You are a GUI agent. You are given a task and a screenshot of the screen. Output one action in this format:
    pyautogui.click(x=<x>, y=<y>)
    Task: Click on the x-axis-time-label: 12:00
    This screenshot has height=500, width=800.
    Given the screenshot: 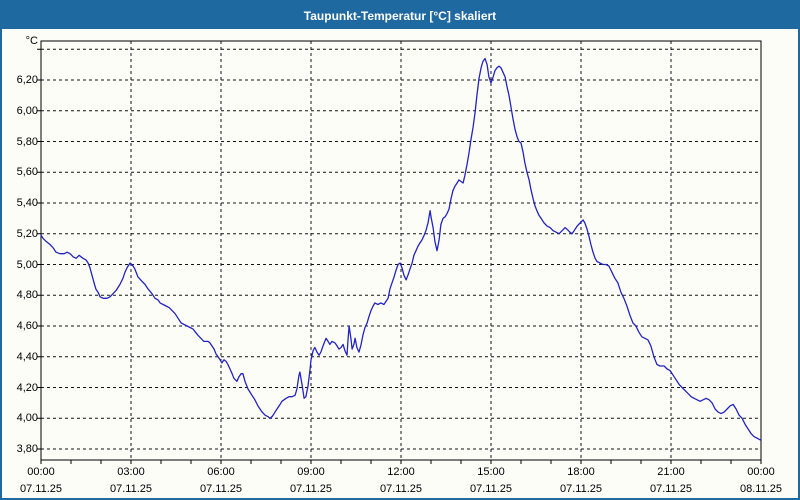 What is the action you would take?
    pyautogui.click(x=401, y=472)
    